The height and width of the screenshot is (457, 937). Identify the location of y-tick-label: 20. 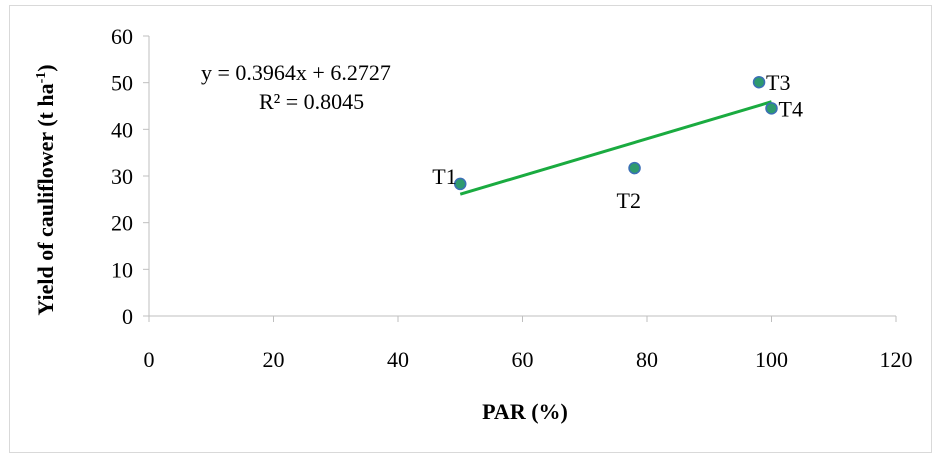
(122, 223).